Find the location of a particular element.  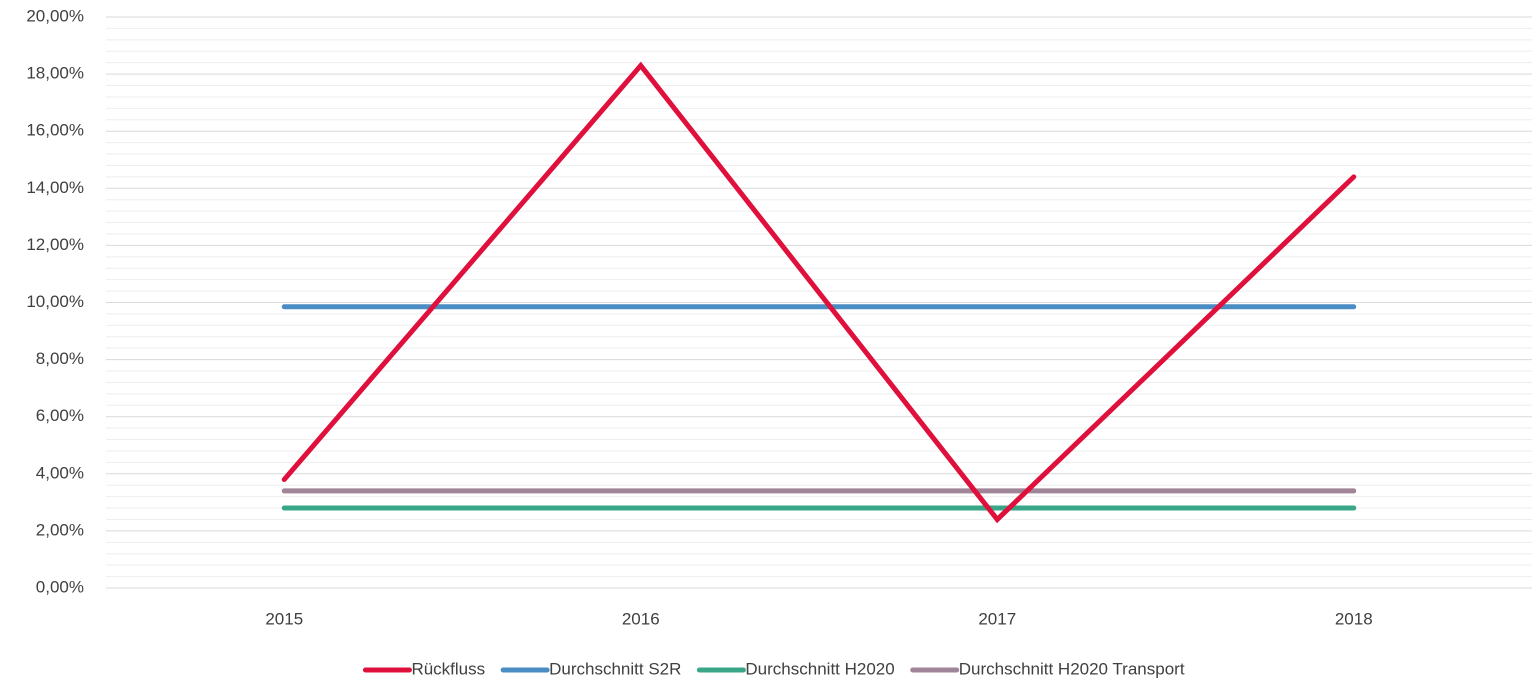

y-tick-label: 18,00% is located at coordinates (55, 73).